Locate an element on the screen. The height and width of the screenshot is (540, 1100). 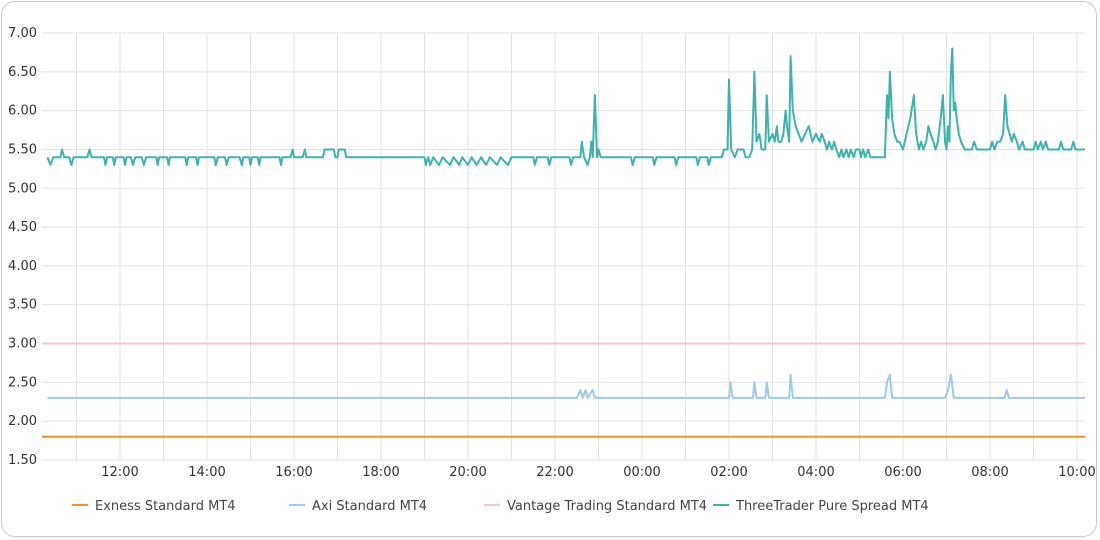
x-tick-label: 08:00 is located at coordinates (989, 472).